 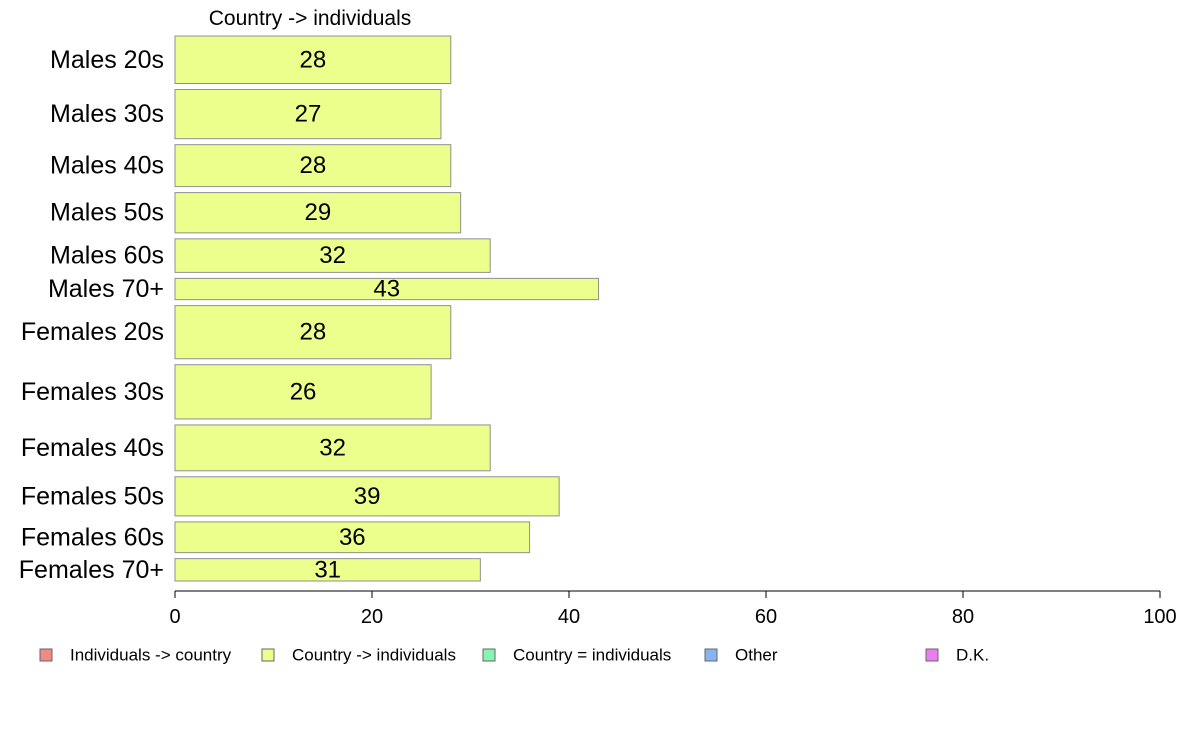 I want to click on x-tick-label: 0, so click(x=174, y=617).